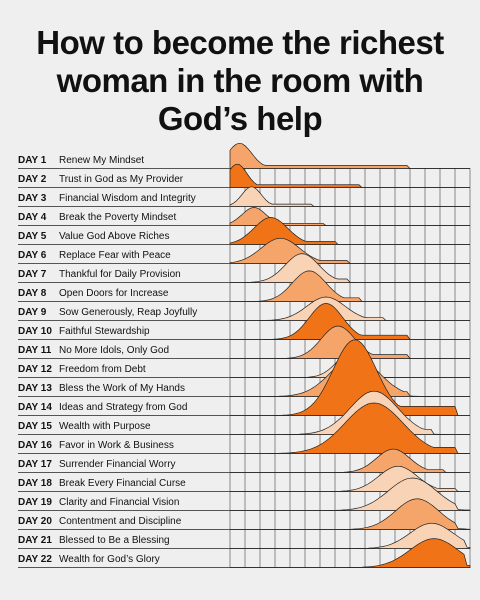 Image resolution: width=480 pixels, height=600 pixels. Describe the element at coordinates (109, 559) in the screenshot. I see `day-label: Wealth for God’s Glory` at that location.